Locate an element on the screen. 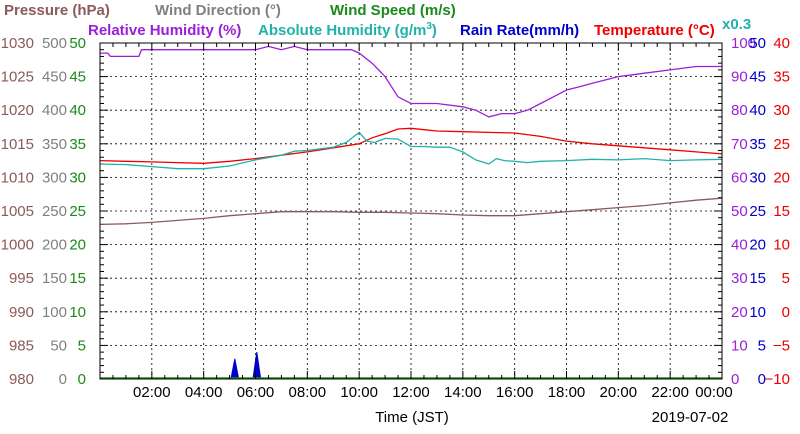  left-tick-label-wind_dir: 200 is located at coordinates (54, 245).